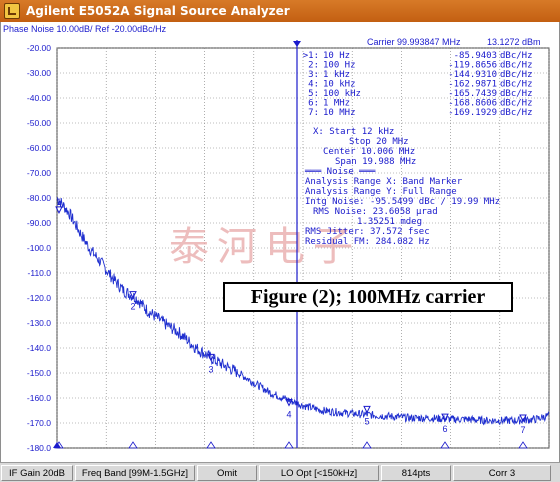 The width and height of the screenshot is (560, 482). Describe the element at coordinates (472, 94) in the screenshot. I see `marker-table-value: -165.7439` at that location.